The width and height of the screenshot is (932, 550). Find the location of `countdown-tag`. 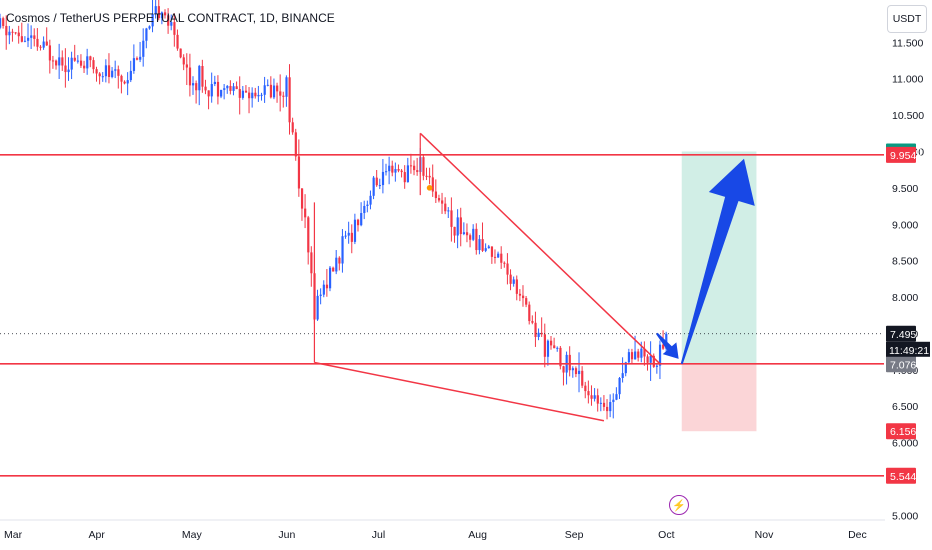

countdown-tag is located at coordinates (908, 349).